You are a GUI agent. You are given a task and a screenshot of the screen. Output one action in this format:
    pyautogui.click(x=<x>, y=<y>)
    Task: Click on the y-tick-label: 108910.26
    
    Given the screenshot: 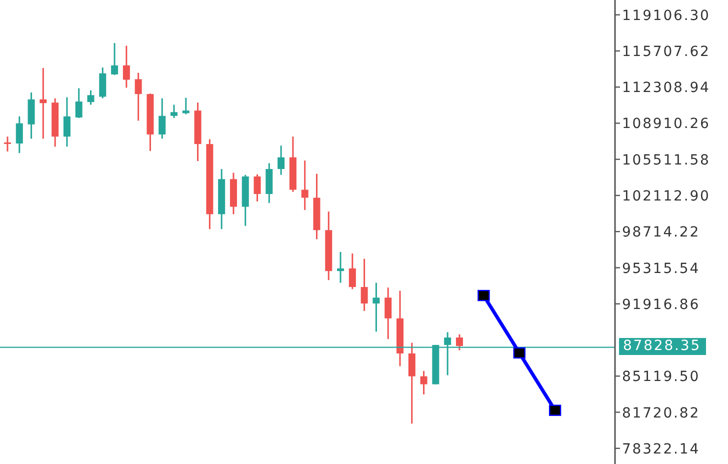 What is the action you would take?
    pyautogui.click(x=666, y=124)
    